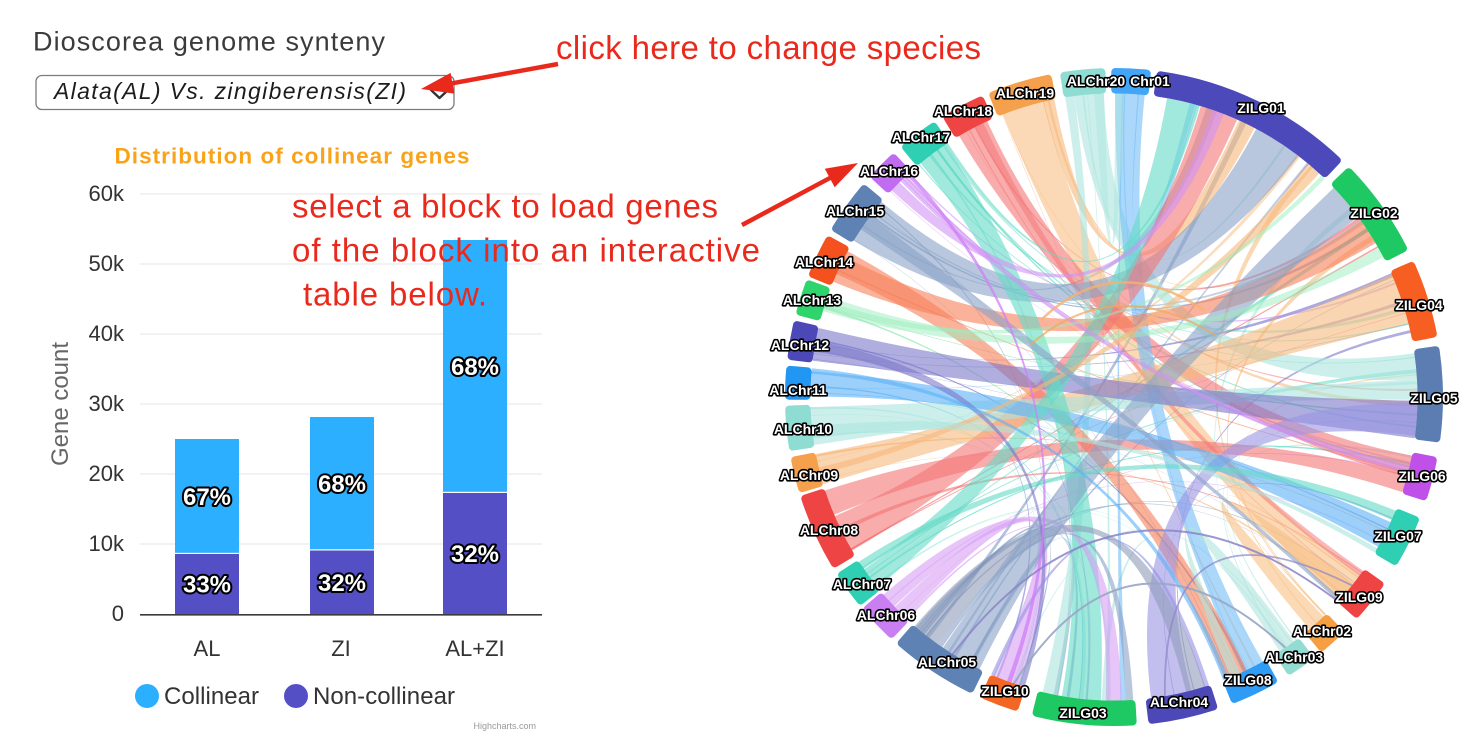  I want to click on svg-text: ALChr17, so click(921, 137).